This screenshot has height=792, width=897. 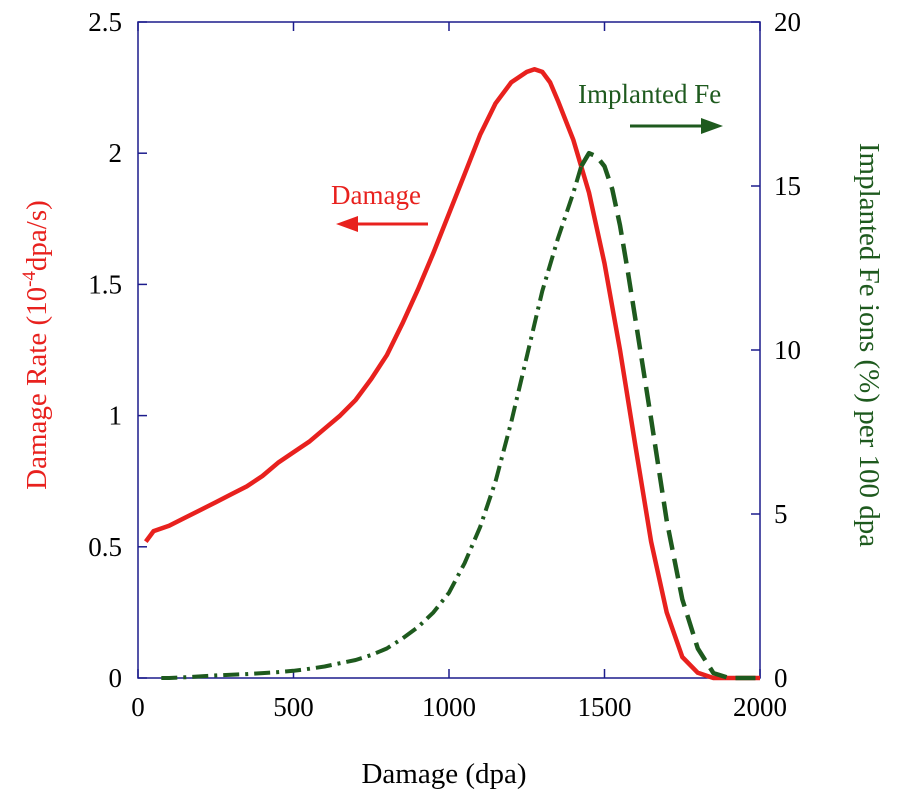 I want to click on y-left-tick-label: 2.5, so click(x=105, y=22).